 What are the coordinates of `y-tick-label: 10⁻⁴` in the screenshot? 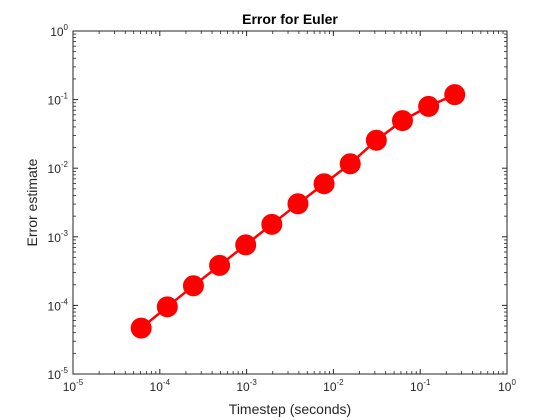 It's located at (58, 305).